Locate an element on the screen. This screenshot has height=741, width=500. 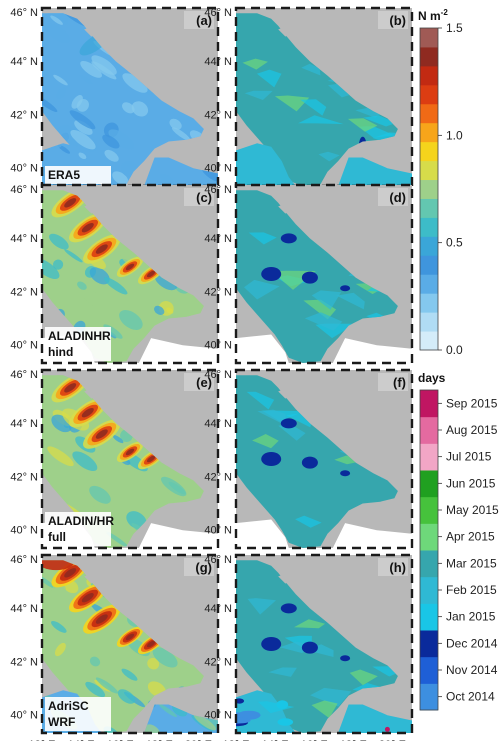
unit-text: N m is located at coordinates (429, 16).